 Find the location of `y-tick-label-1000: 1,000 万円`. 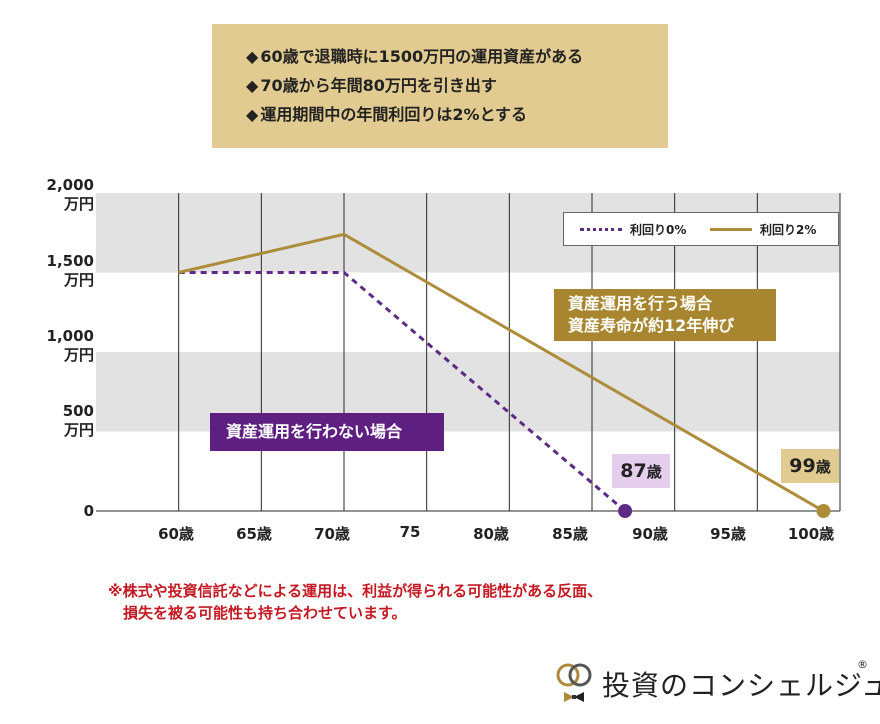

y-tick-label-1000: 1,000 万円 is located at coordinates (70, 345).